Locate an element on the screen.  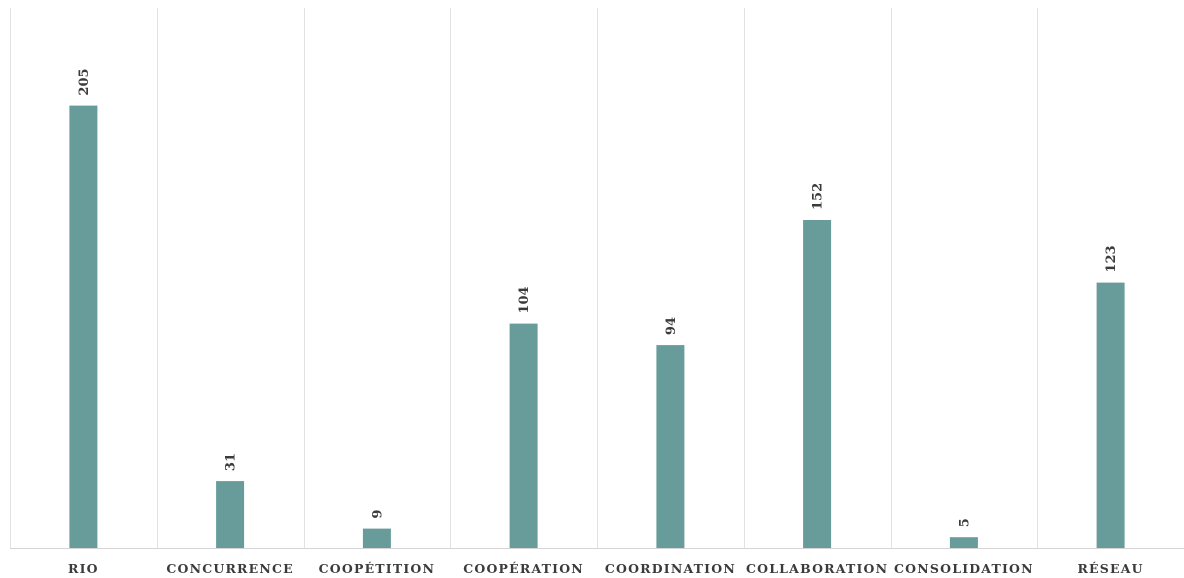
data-label: 5 is located at coordinates (964, 522).